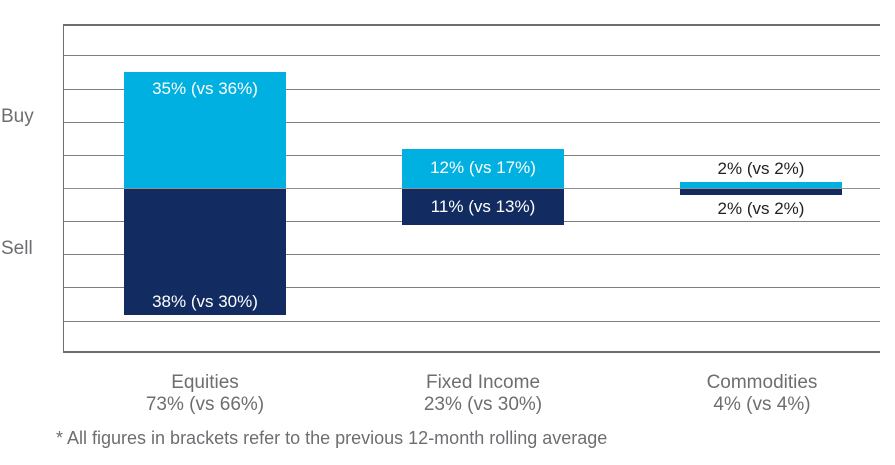  What do you see at coordinates (205, 130) in the screenshot?
I see `equities-buy-bar` at bounding box center [205, 130].